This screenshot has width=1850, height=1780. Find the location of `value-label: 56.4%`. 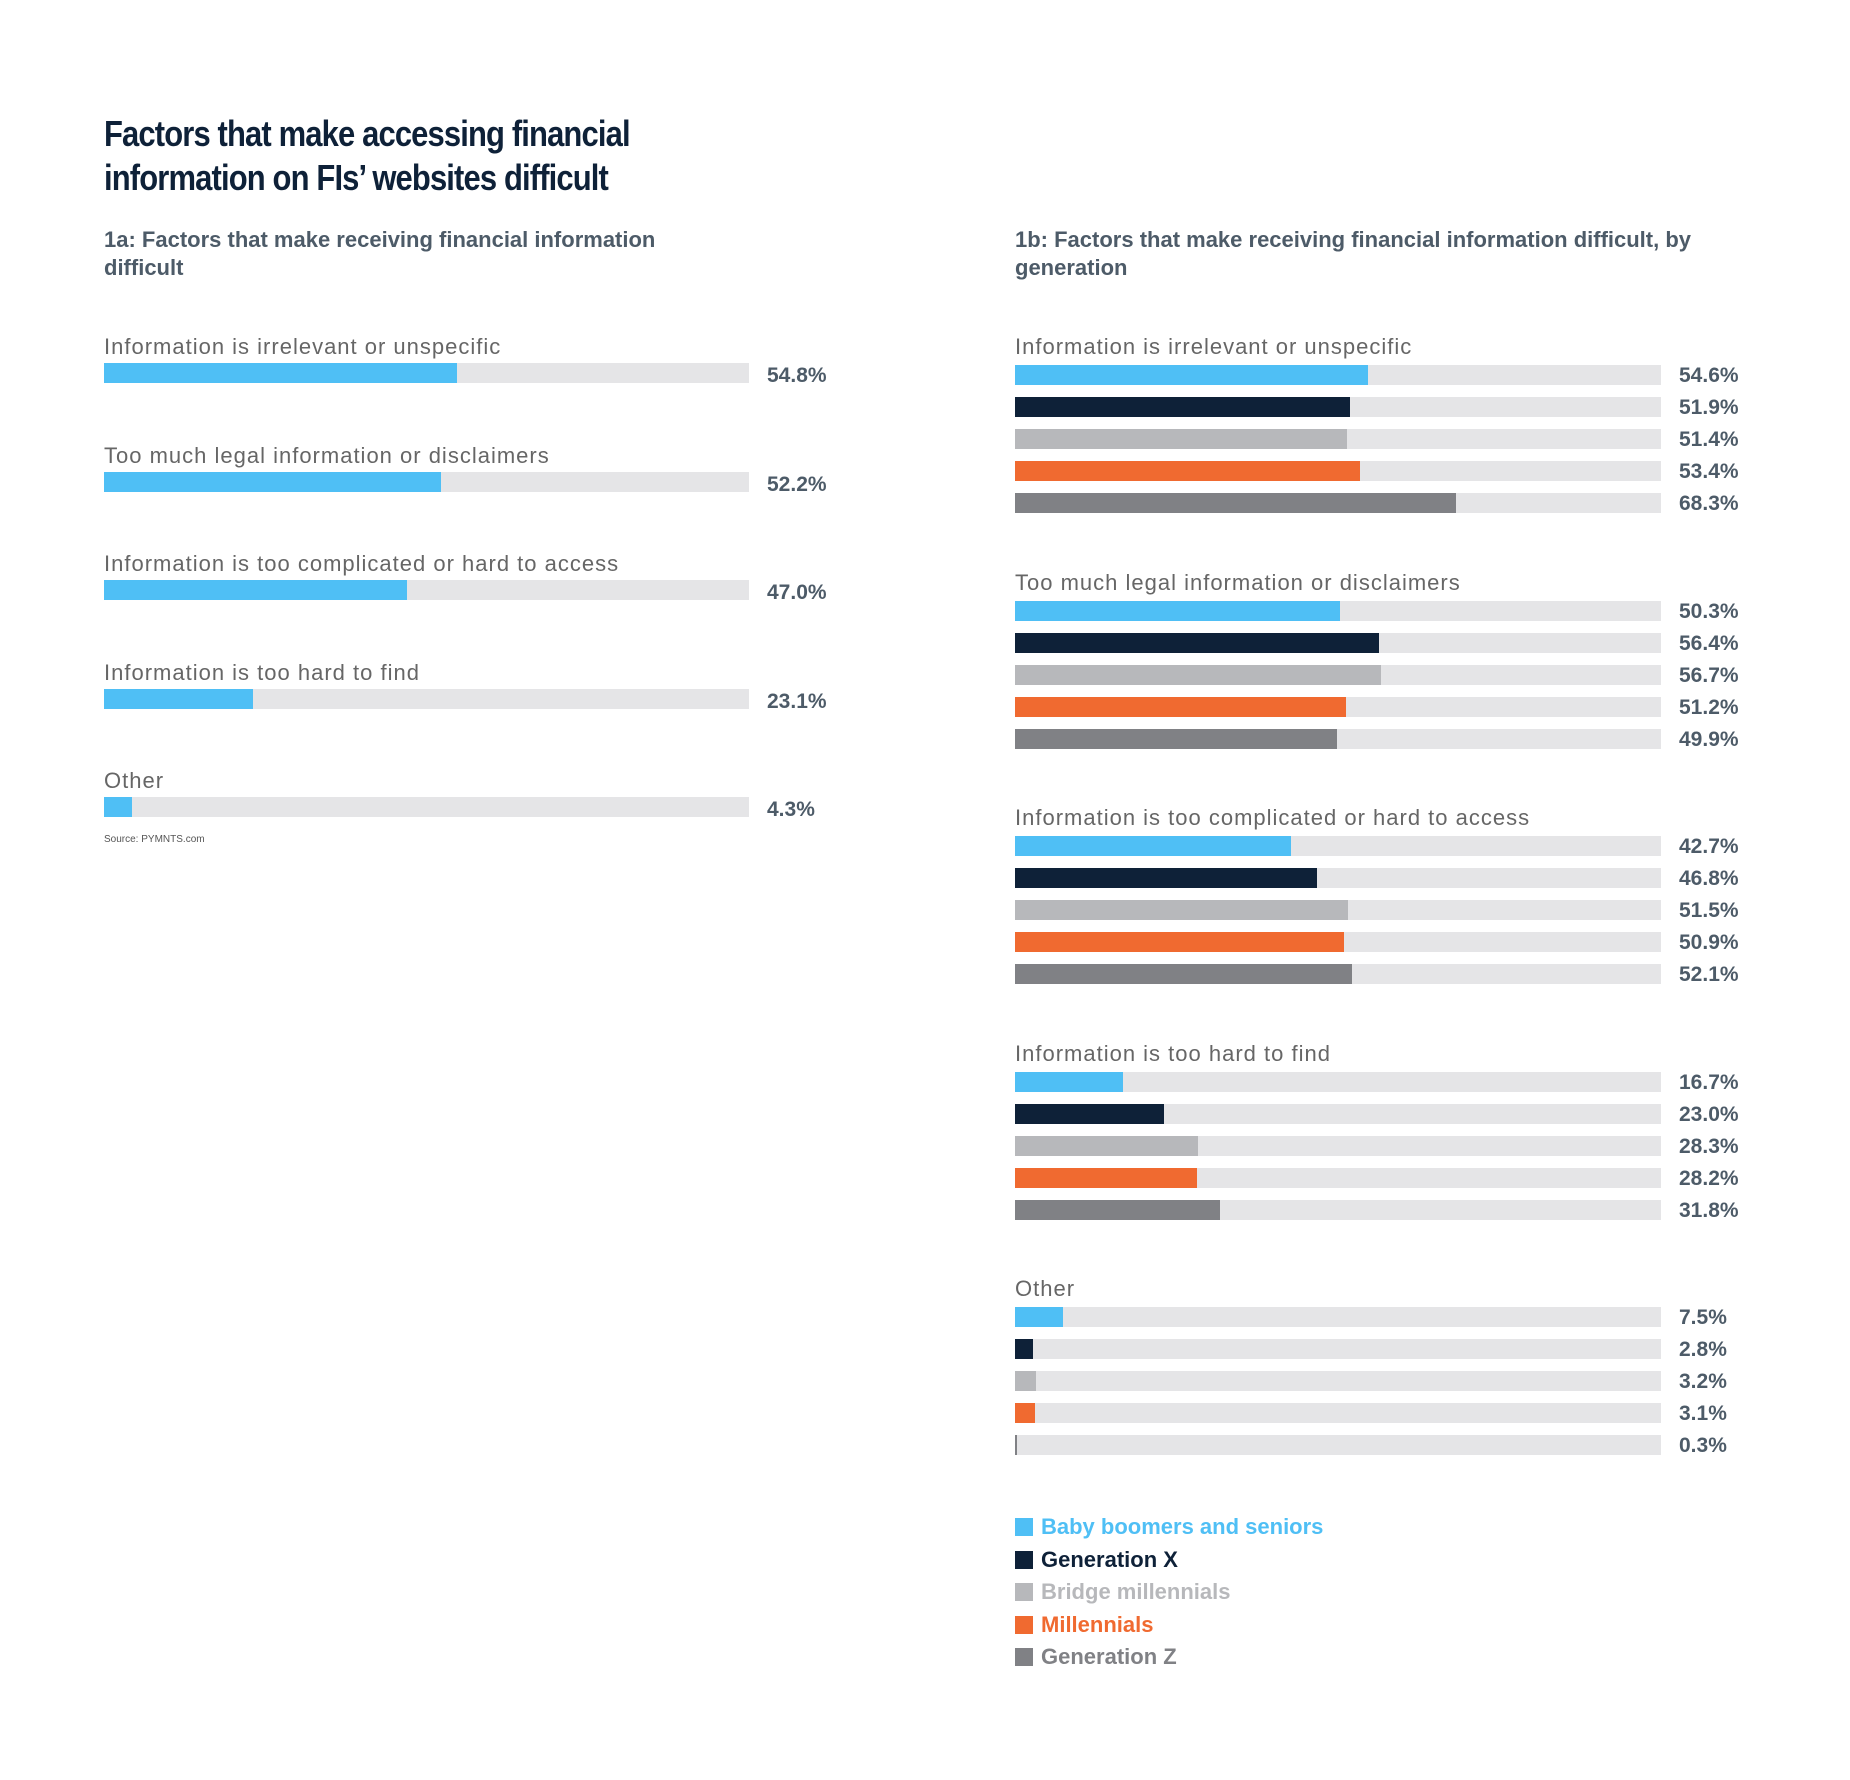

value-label: 56.4% is located at coordinates (1709, 643).